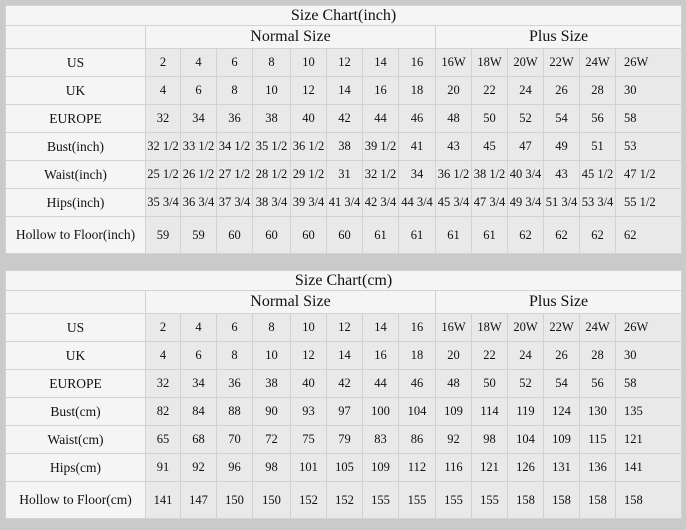 This screenshot has width=686, height=530. I want to click on size-cell: 52, so click(525, 383).